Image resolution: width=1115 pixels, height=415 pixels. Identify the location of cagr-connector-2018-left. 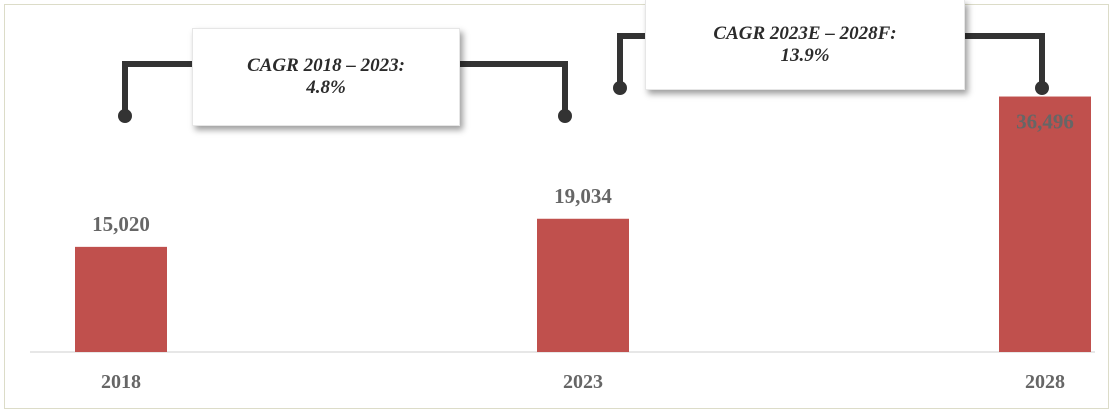
(161, 87).